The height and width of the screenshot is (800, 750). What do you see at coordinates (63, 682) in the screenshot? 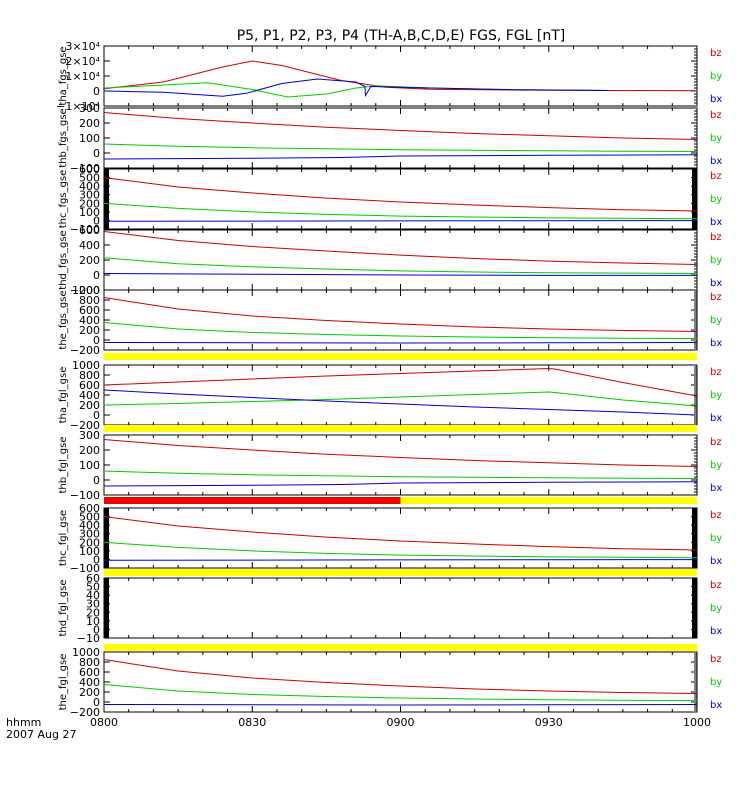
I see `y-axis-label: the_fgl_gse` at bounding box center [63, 682].